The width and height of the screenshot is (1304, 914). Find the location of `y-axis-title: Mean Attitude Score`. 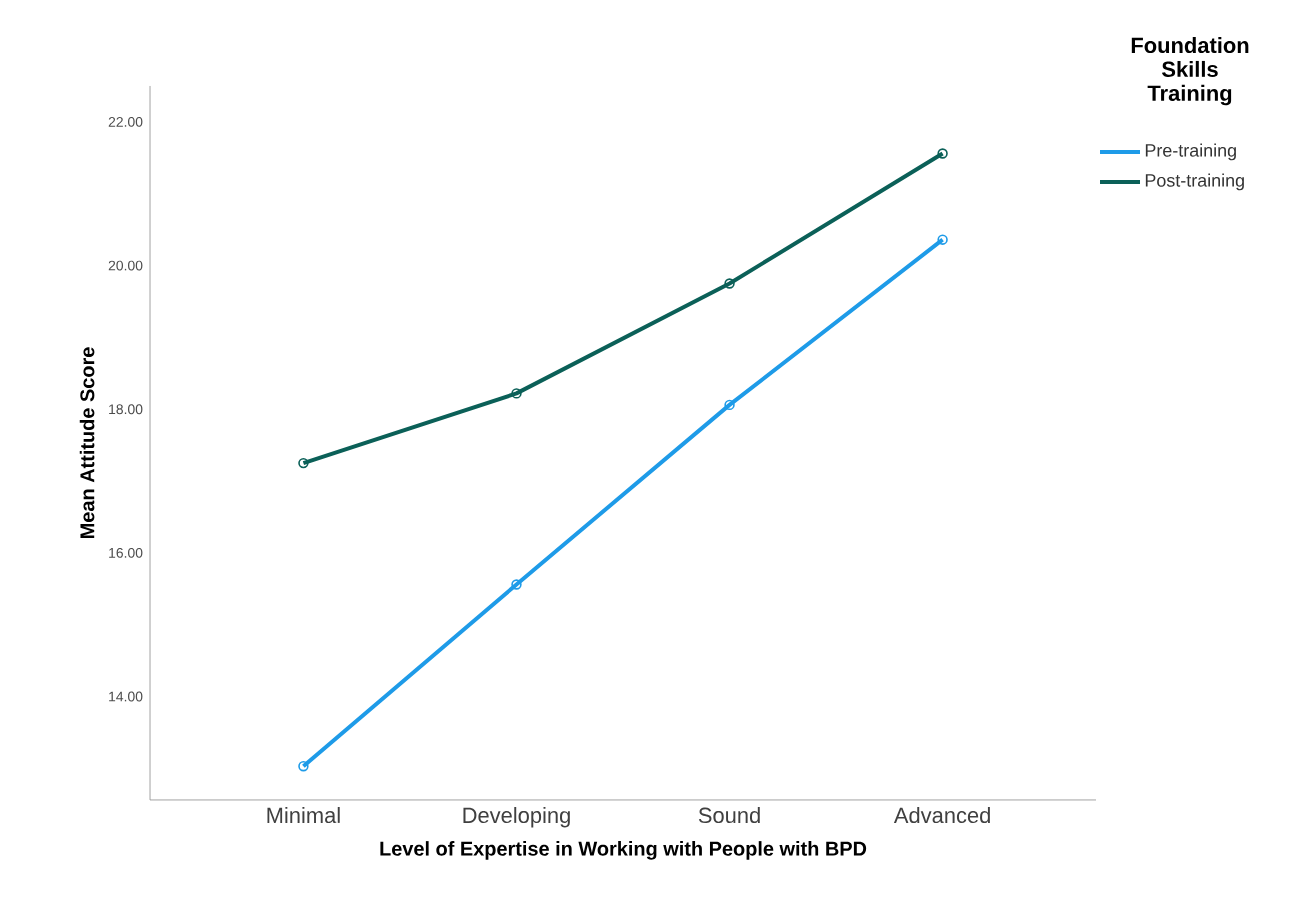

y-axis-title: Mean Attitude Score is located at coordinates (87, 442).